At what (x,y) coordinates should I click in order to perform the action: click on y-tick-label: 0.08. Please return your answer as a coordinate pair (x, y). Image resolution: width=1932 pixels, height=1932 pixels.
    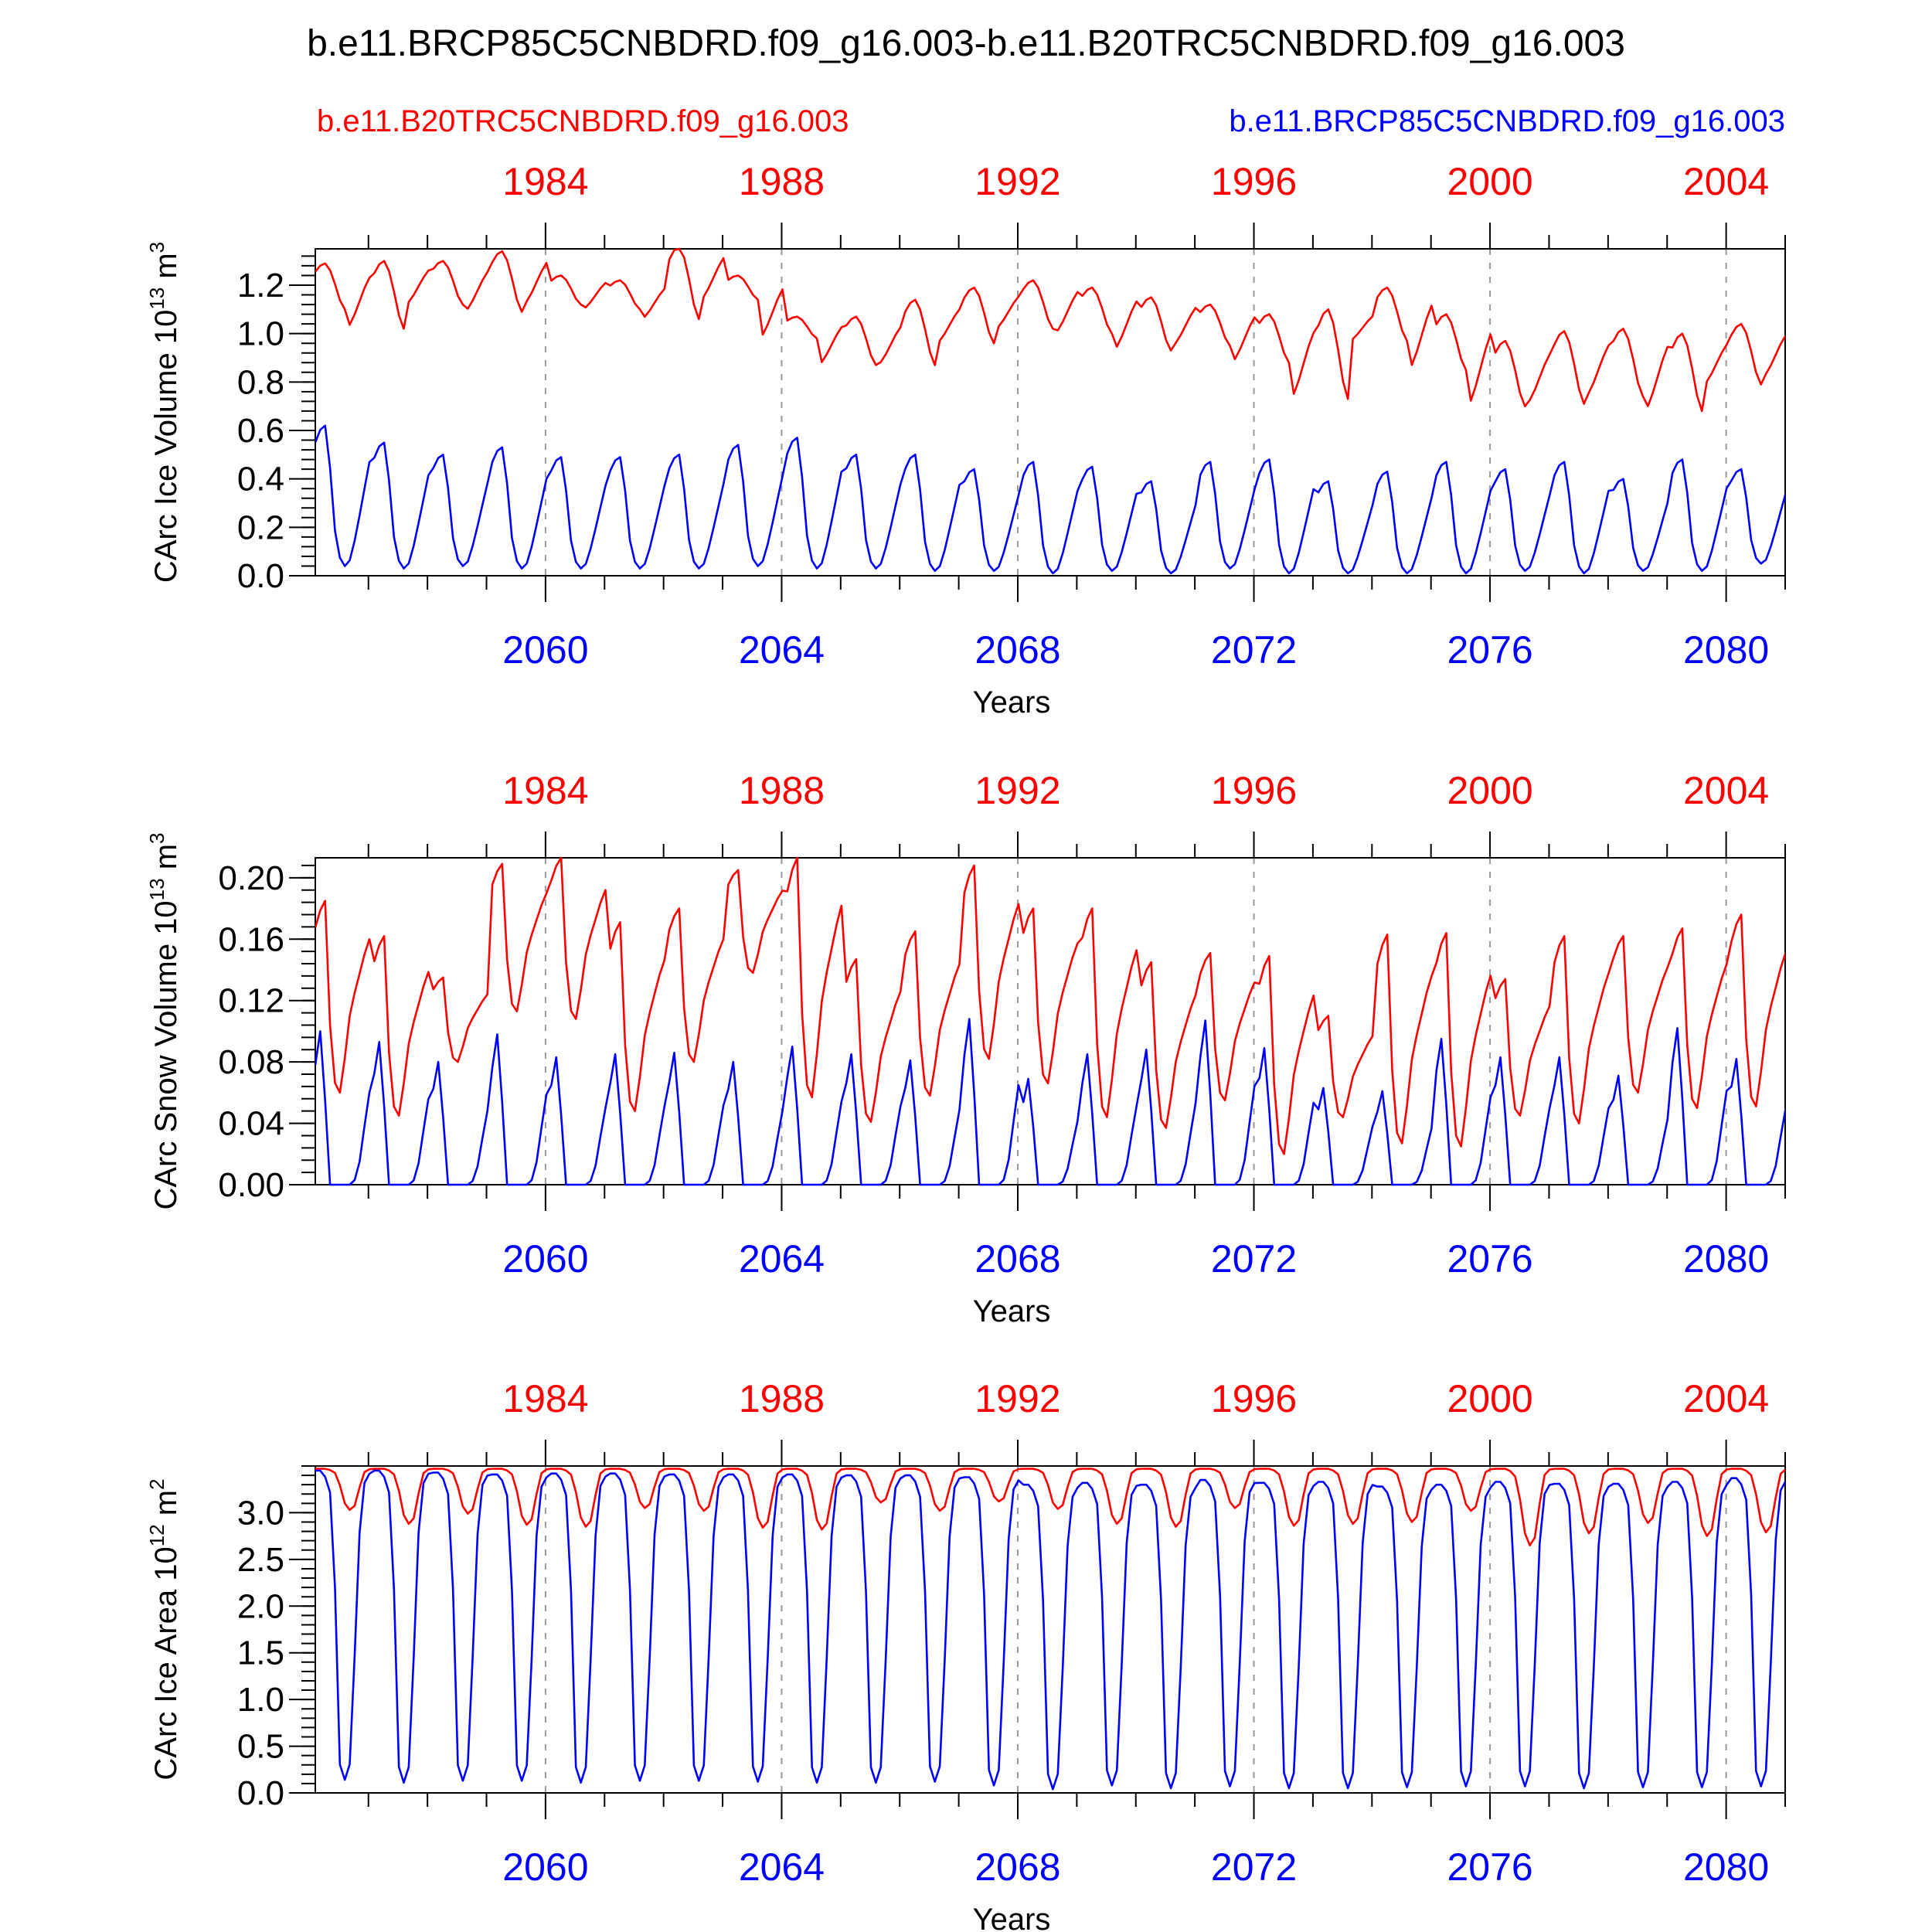
    Looking at the image, I should click on (251, 1062).